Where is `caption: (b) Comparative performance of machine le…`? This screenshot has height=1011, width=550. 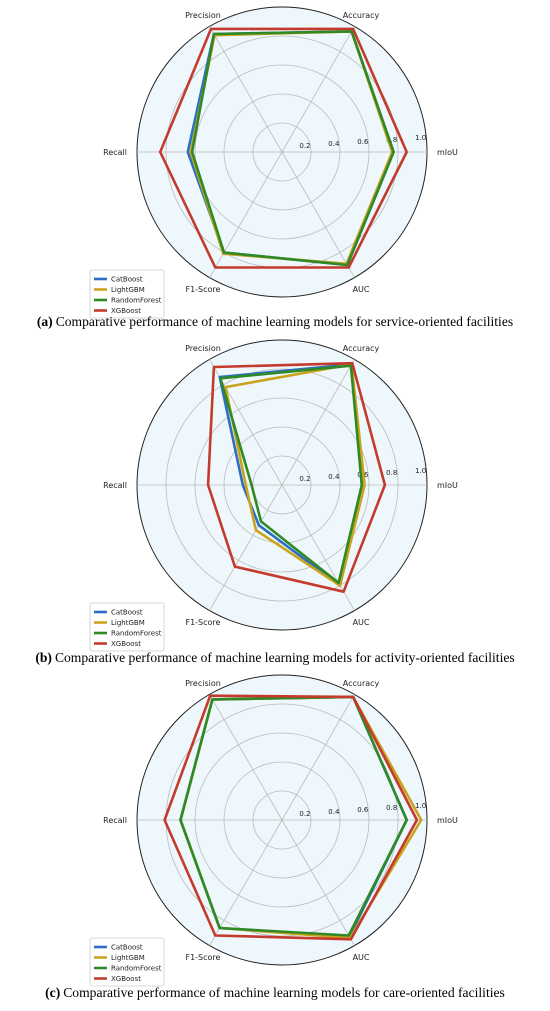 caption: (b) Comparative performance of machine le… is located at coordinates (274, 658).